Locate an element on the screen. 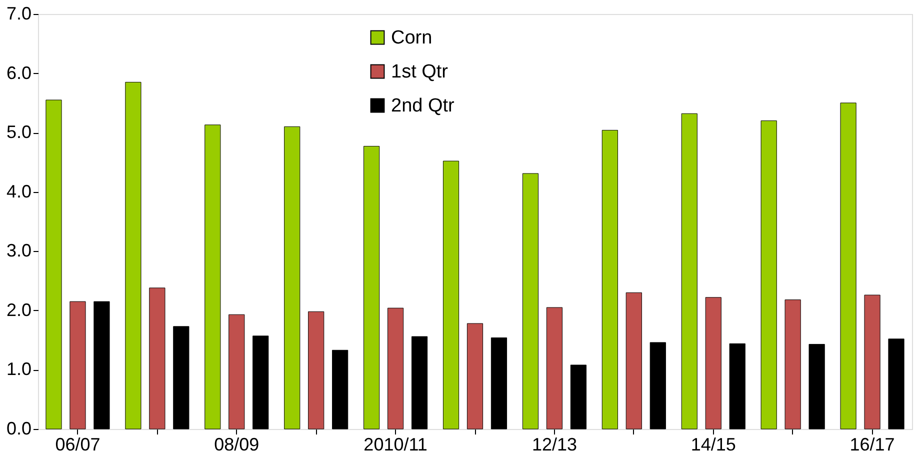  y-tick-label: 0.0 is located at coordinates (19, 428).